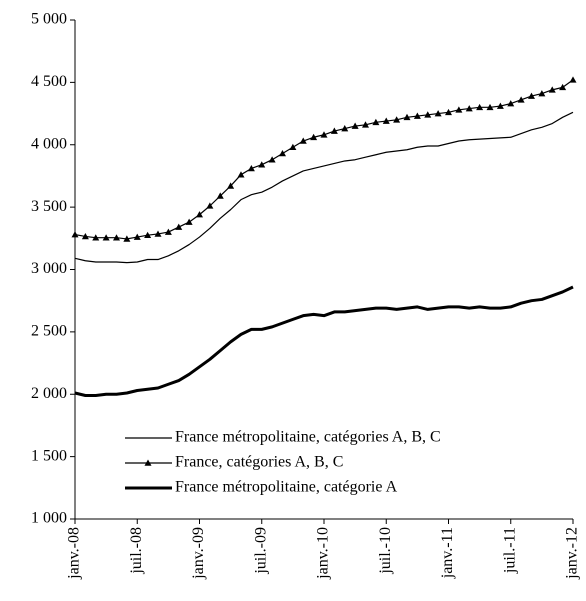 The width and height of the screenshot is (586, 601). What do you see at coordinates (49, 518) in the screenshot?
I see `y-tick-label: 1 000` at bounding box center [49, 518].